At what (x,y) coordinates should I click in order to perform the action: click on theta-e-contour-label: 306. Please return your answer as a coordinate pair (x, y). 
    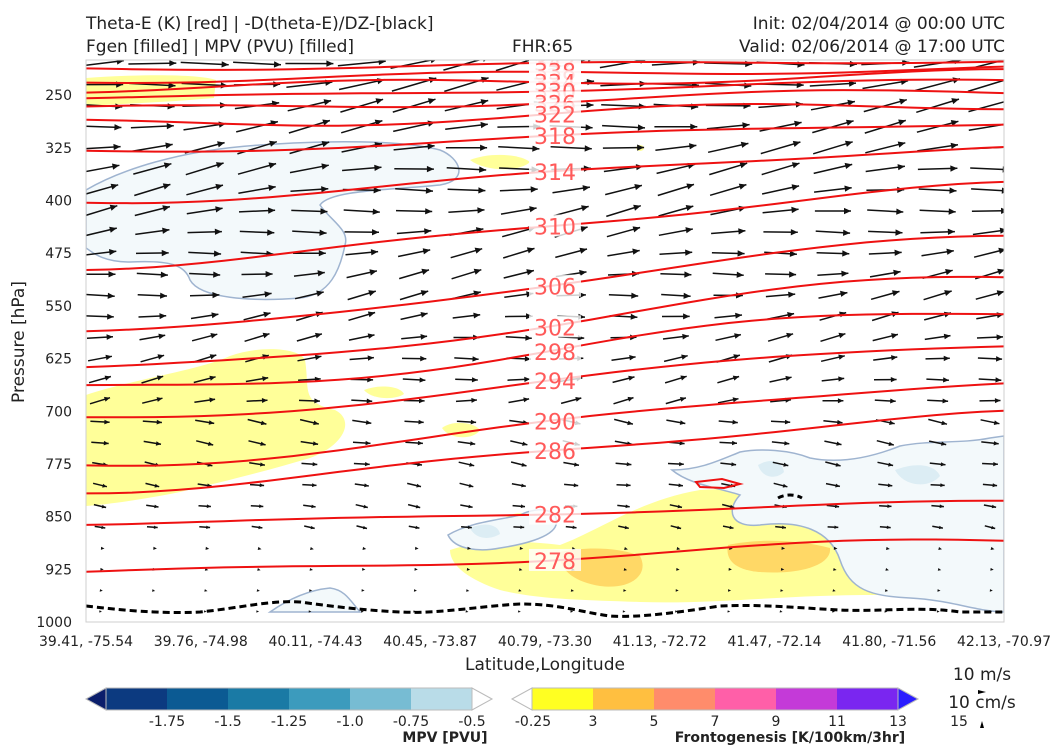
    Looking at the image, I should click on (555, 288).